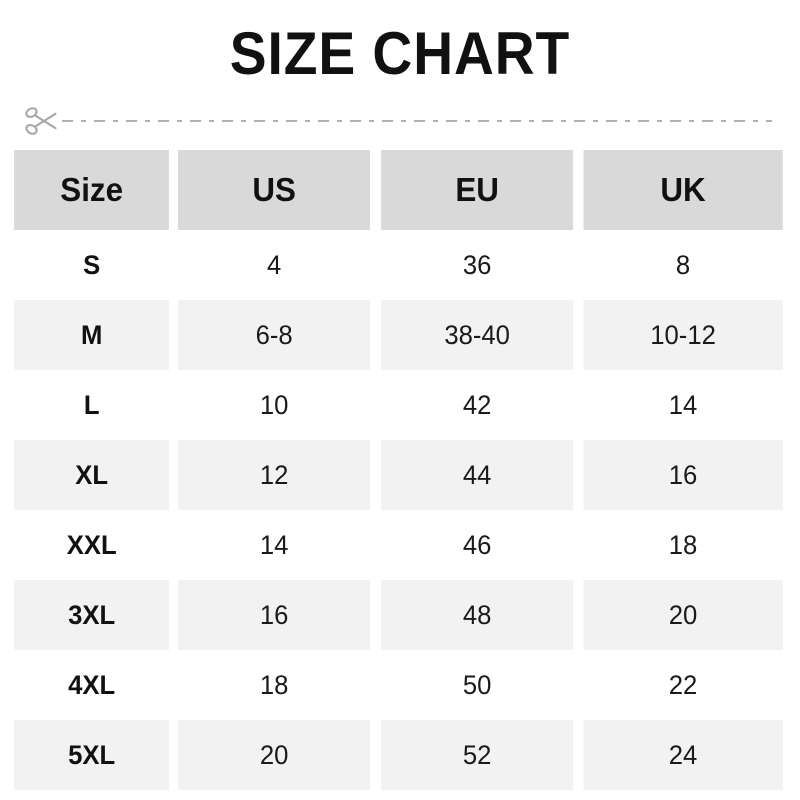  What do you see at coordinates (476, 190) in the screenshot?
I see `column-header-eu: EU` at bounding box center [476, 190].